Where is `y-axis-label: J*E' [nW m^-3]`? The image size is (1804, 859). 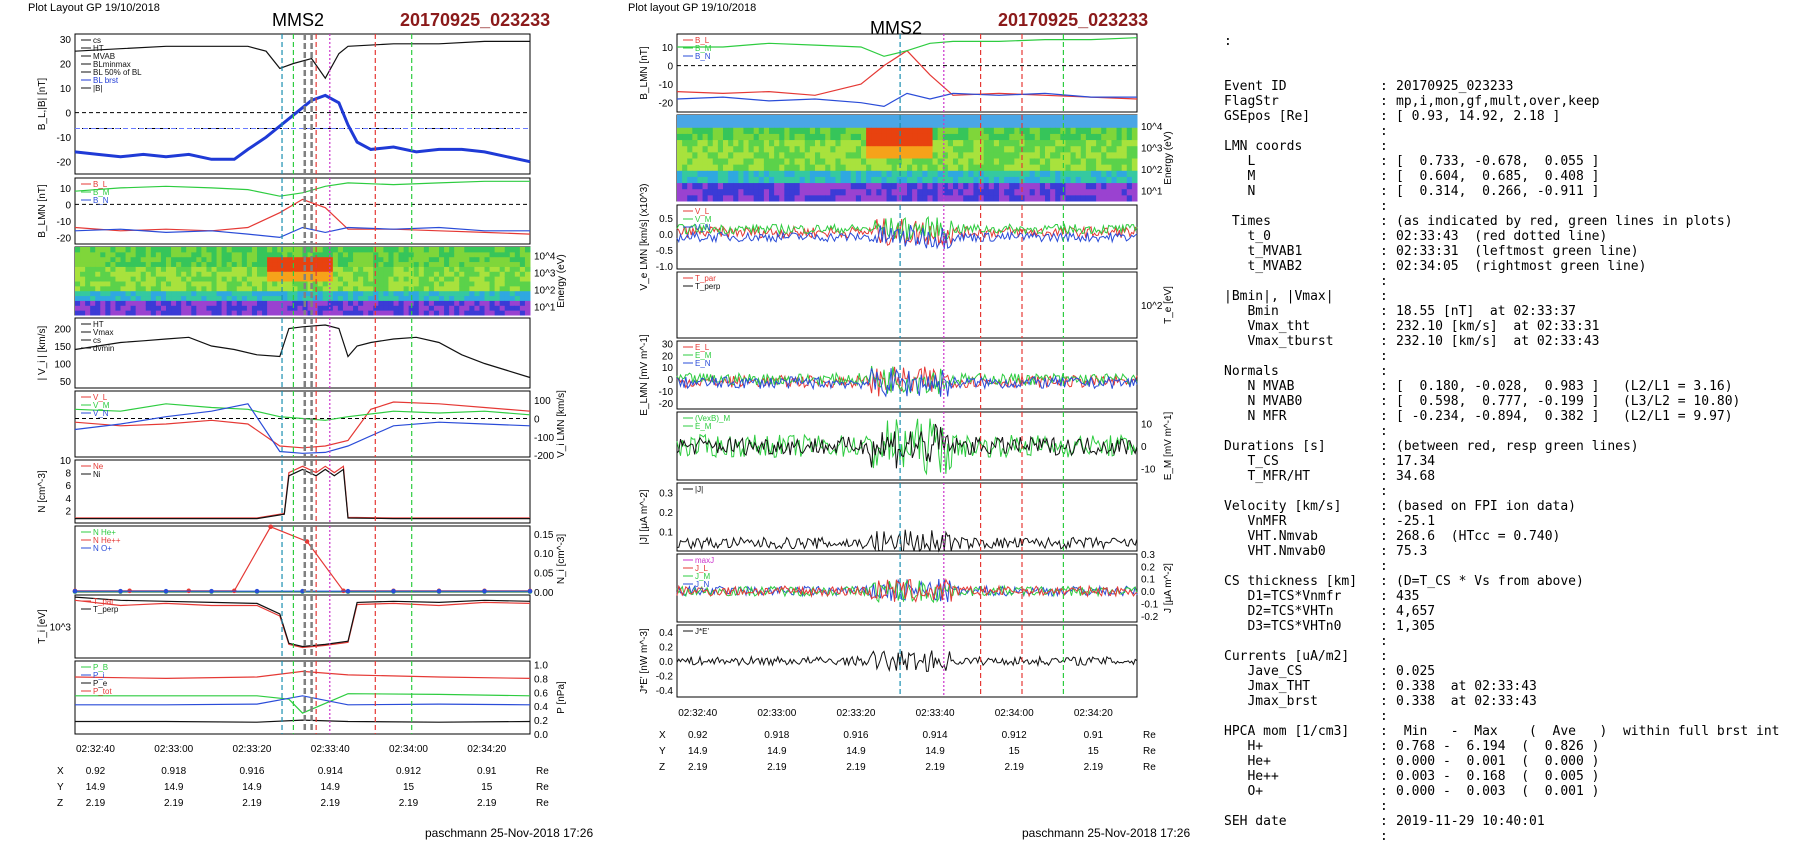
y-axis-label: J*E' [nW m^-3] is located at coordinates (644, 661).